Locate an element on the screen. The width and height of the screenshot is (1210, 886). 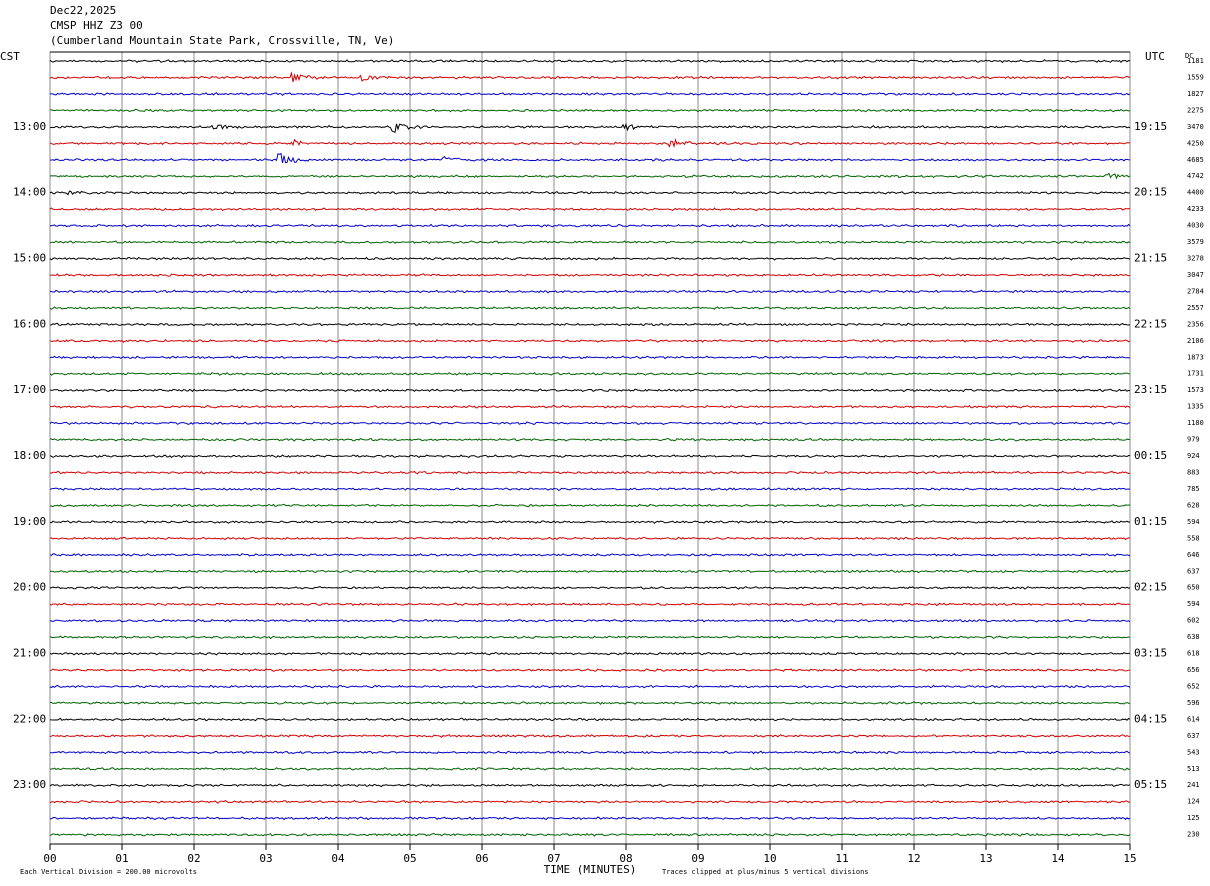
dc-offset-label: 1181 is located at coordinates (1195, 61).